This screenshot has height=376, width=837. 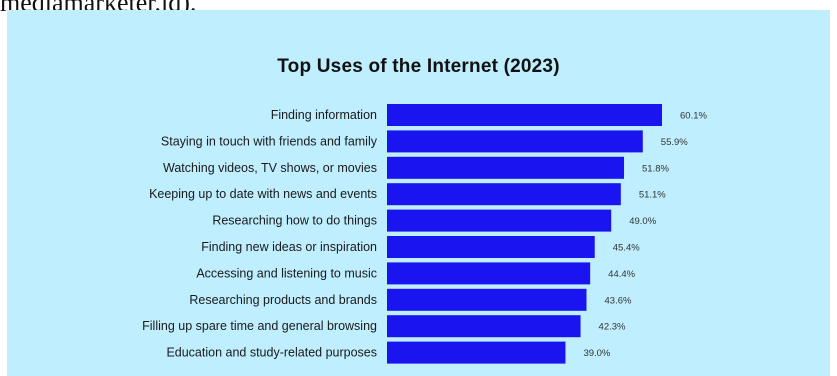 I want to click on value-label: 42.3%, so click(x=612, y=327).